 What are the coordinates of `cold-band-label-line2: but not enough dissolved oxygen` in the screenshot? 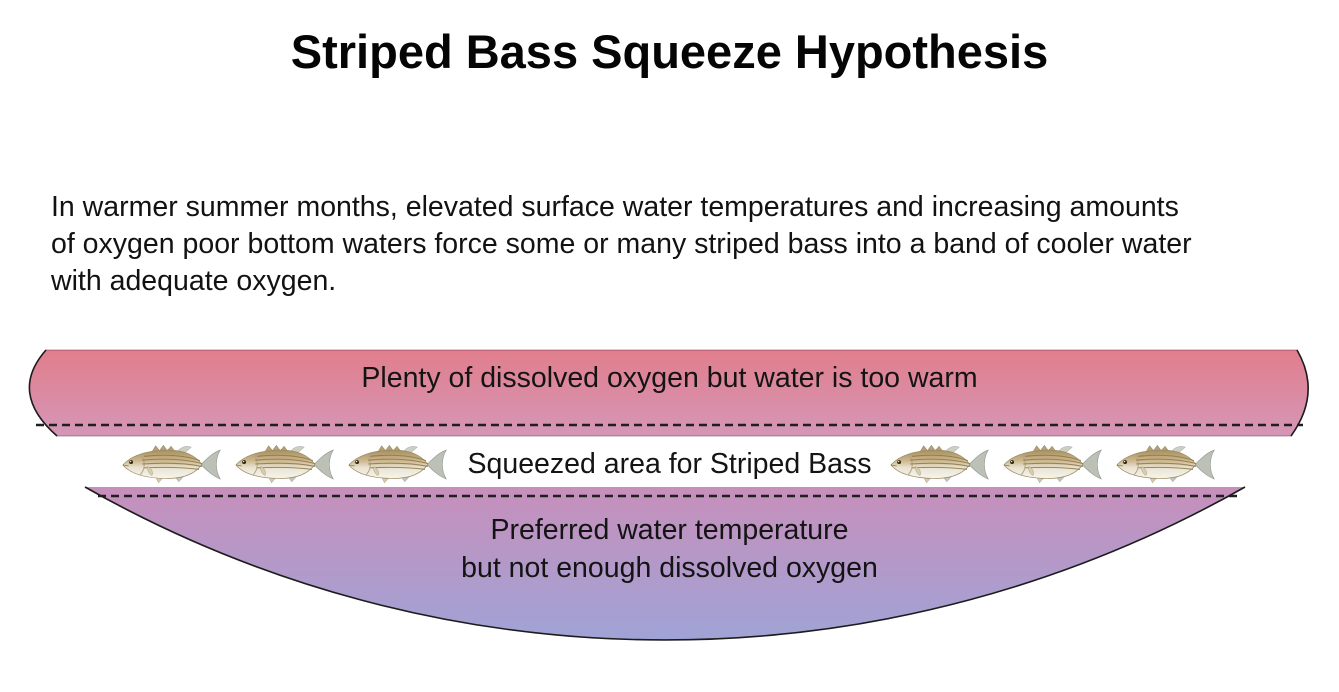 It's located at (669, 568).